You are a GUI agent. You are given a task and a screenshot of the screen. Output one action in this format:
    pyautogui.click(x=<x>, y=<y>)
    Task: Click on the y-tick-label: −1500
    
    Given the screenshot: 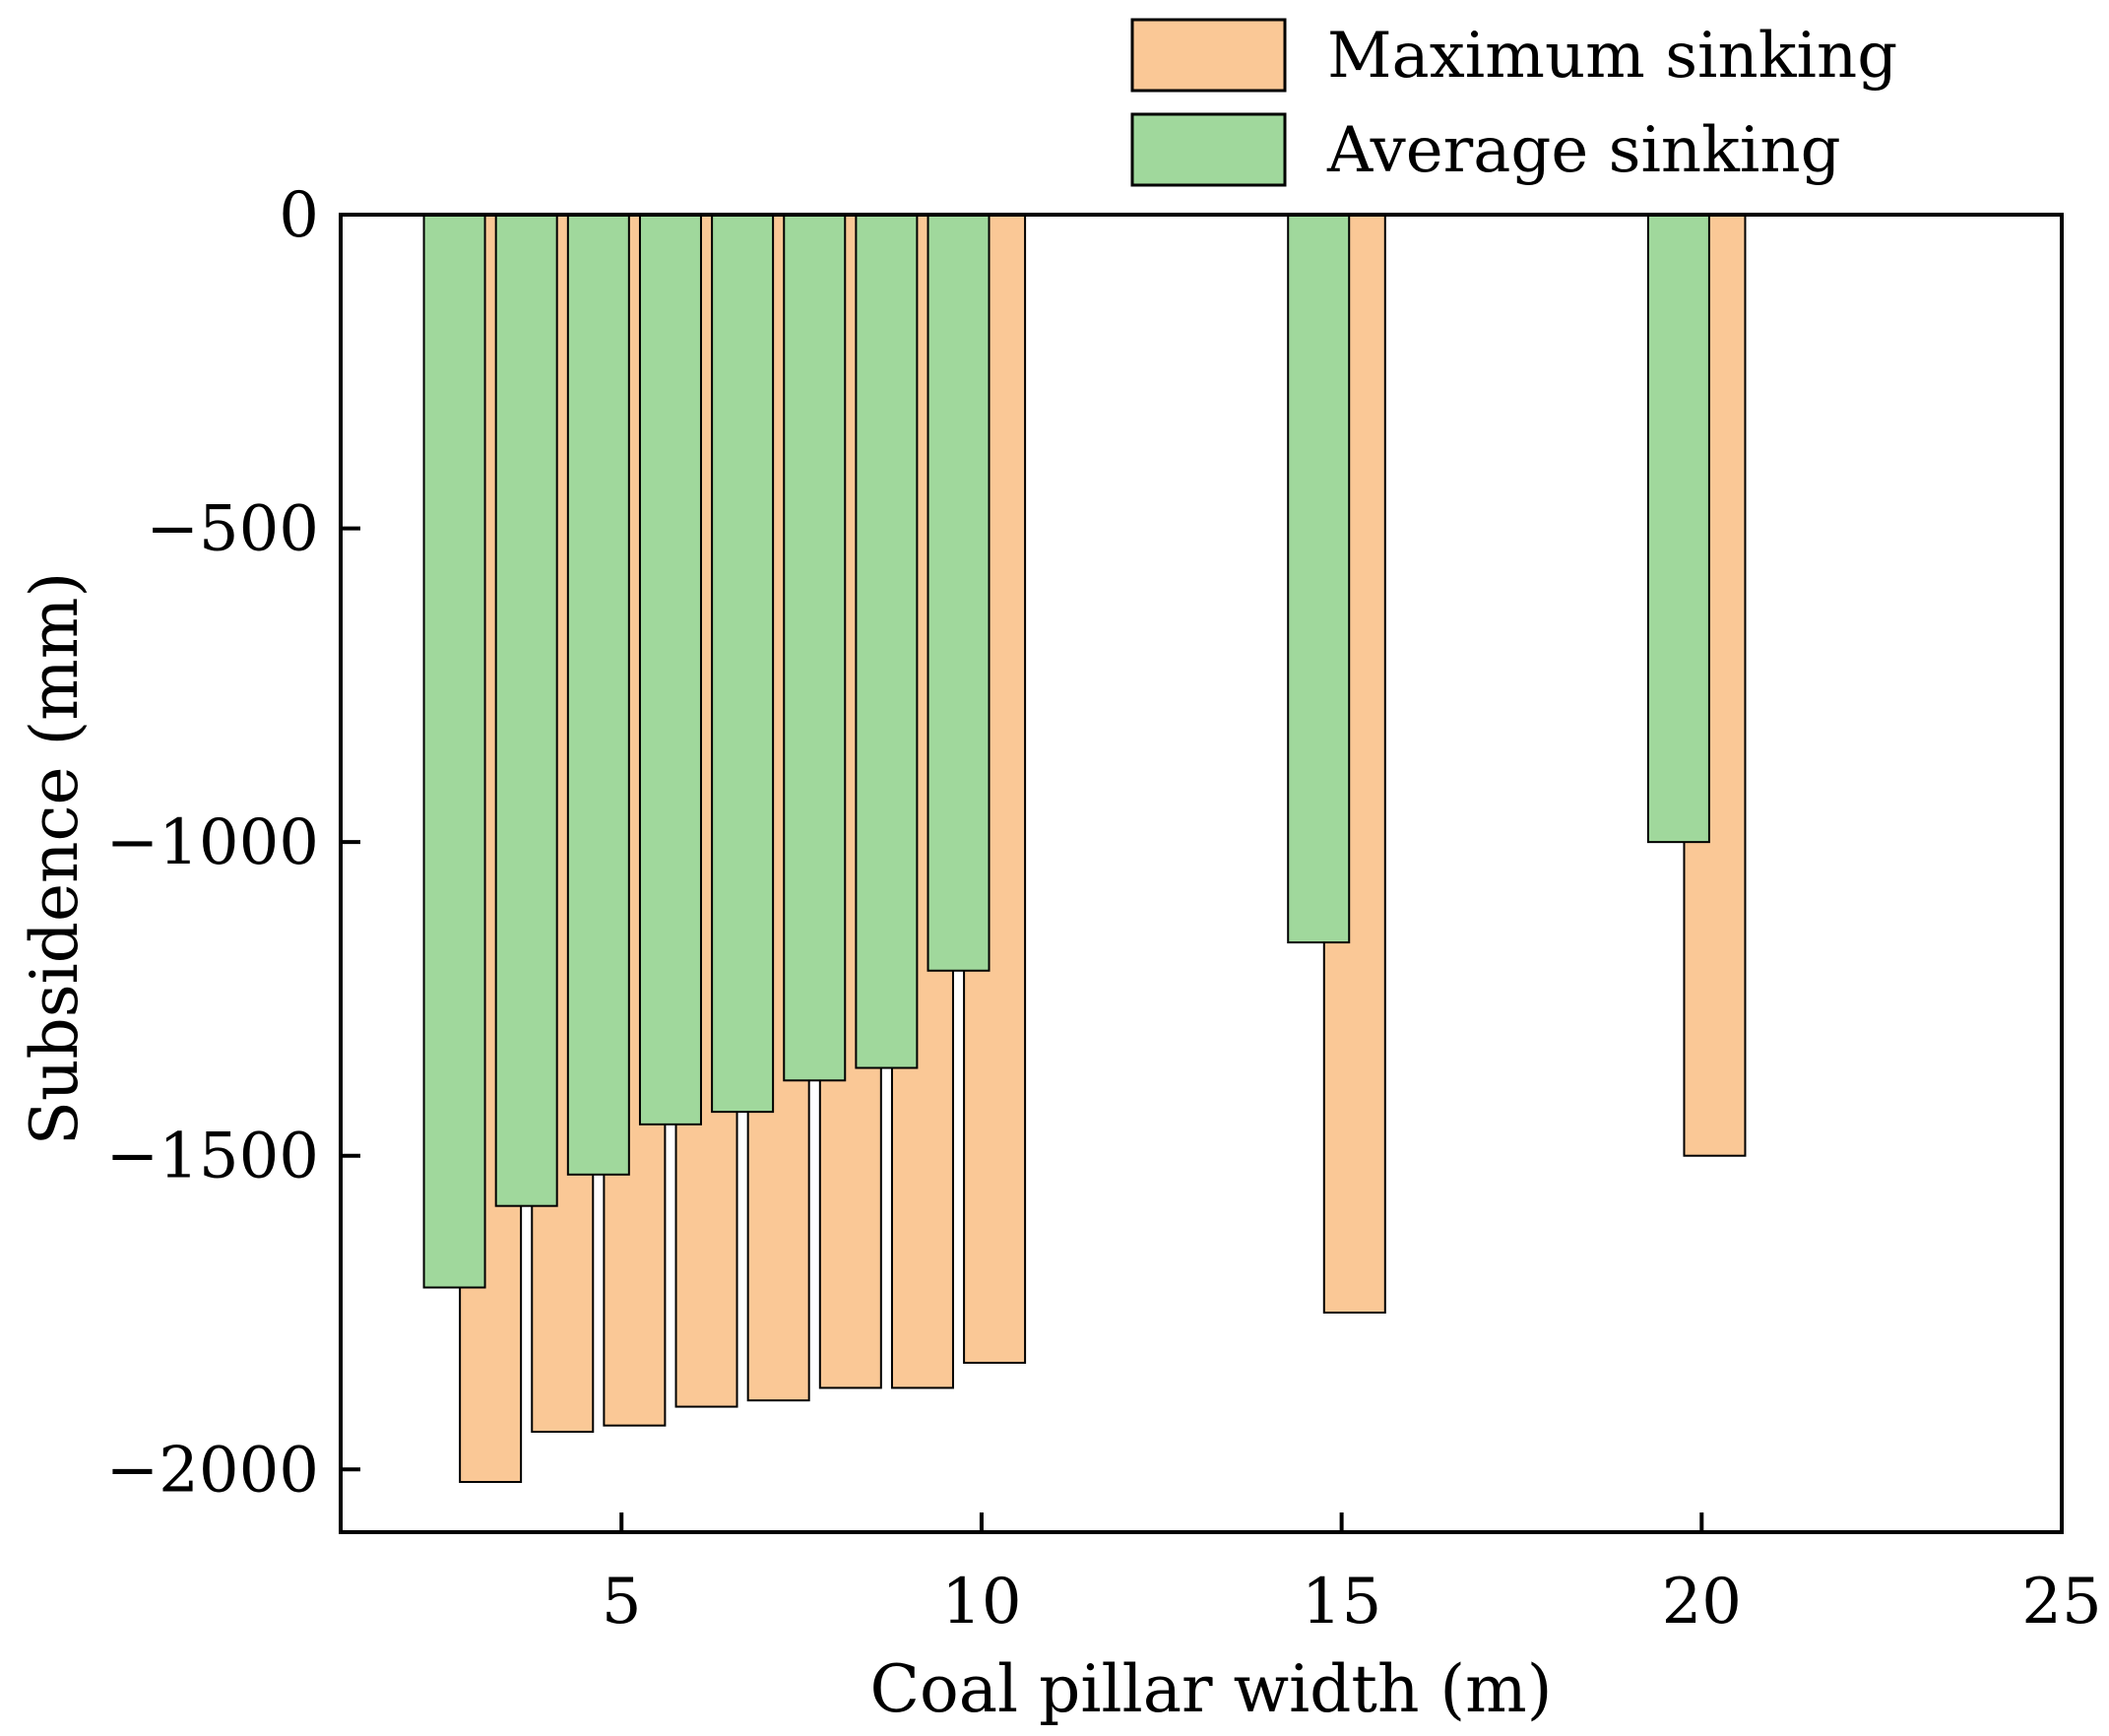 What is the action you would take?
    pyautogui.click(x=213, y=1157)
    